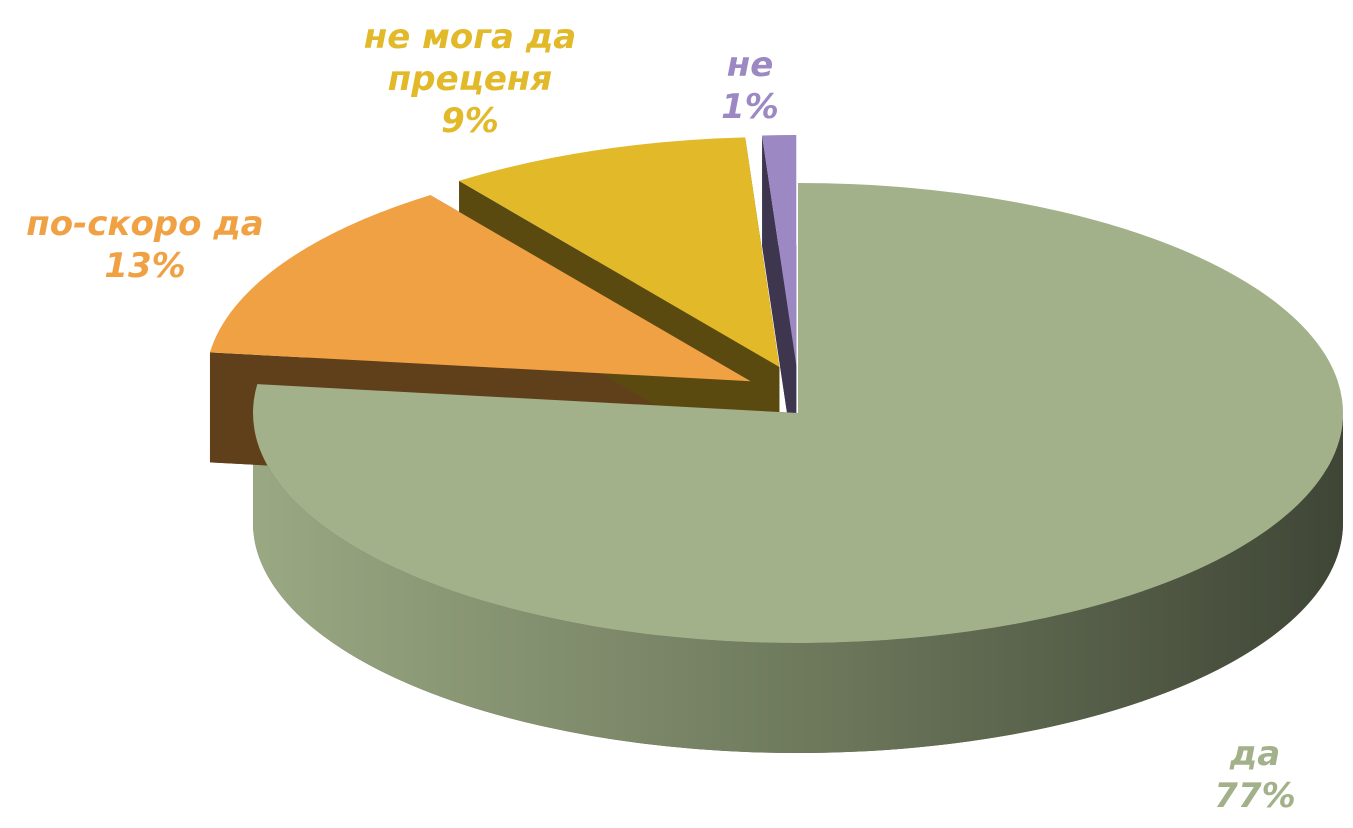 The image size is (1353, 828). Describe the element at coordinates (750, 65) in the screenshot. I see `category-label: не` at that location.